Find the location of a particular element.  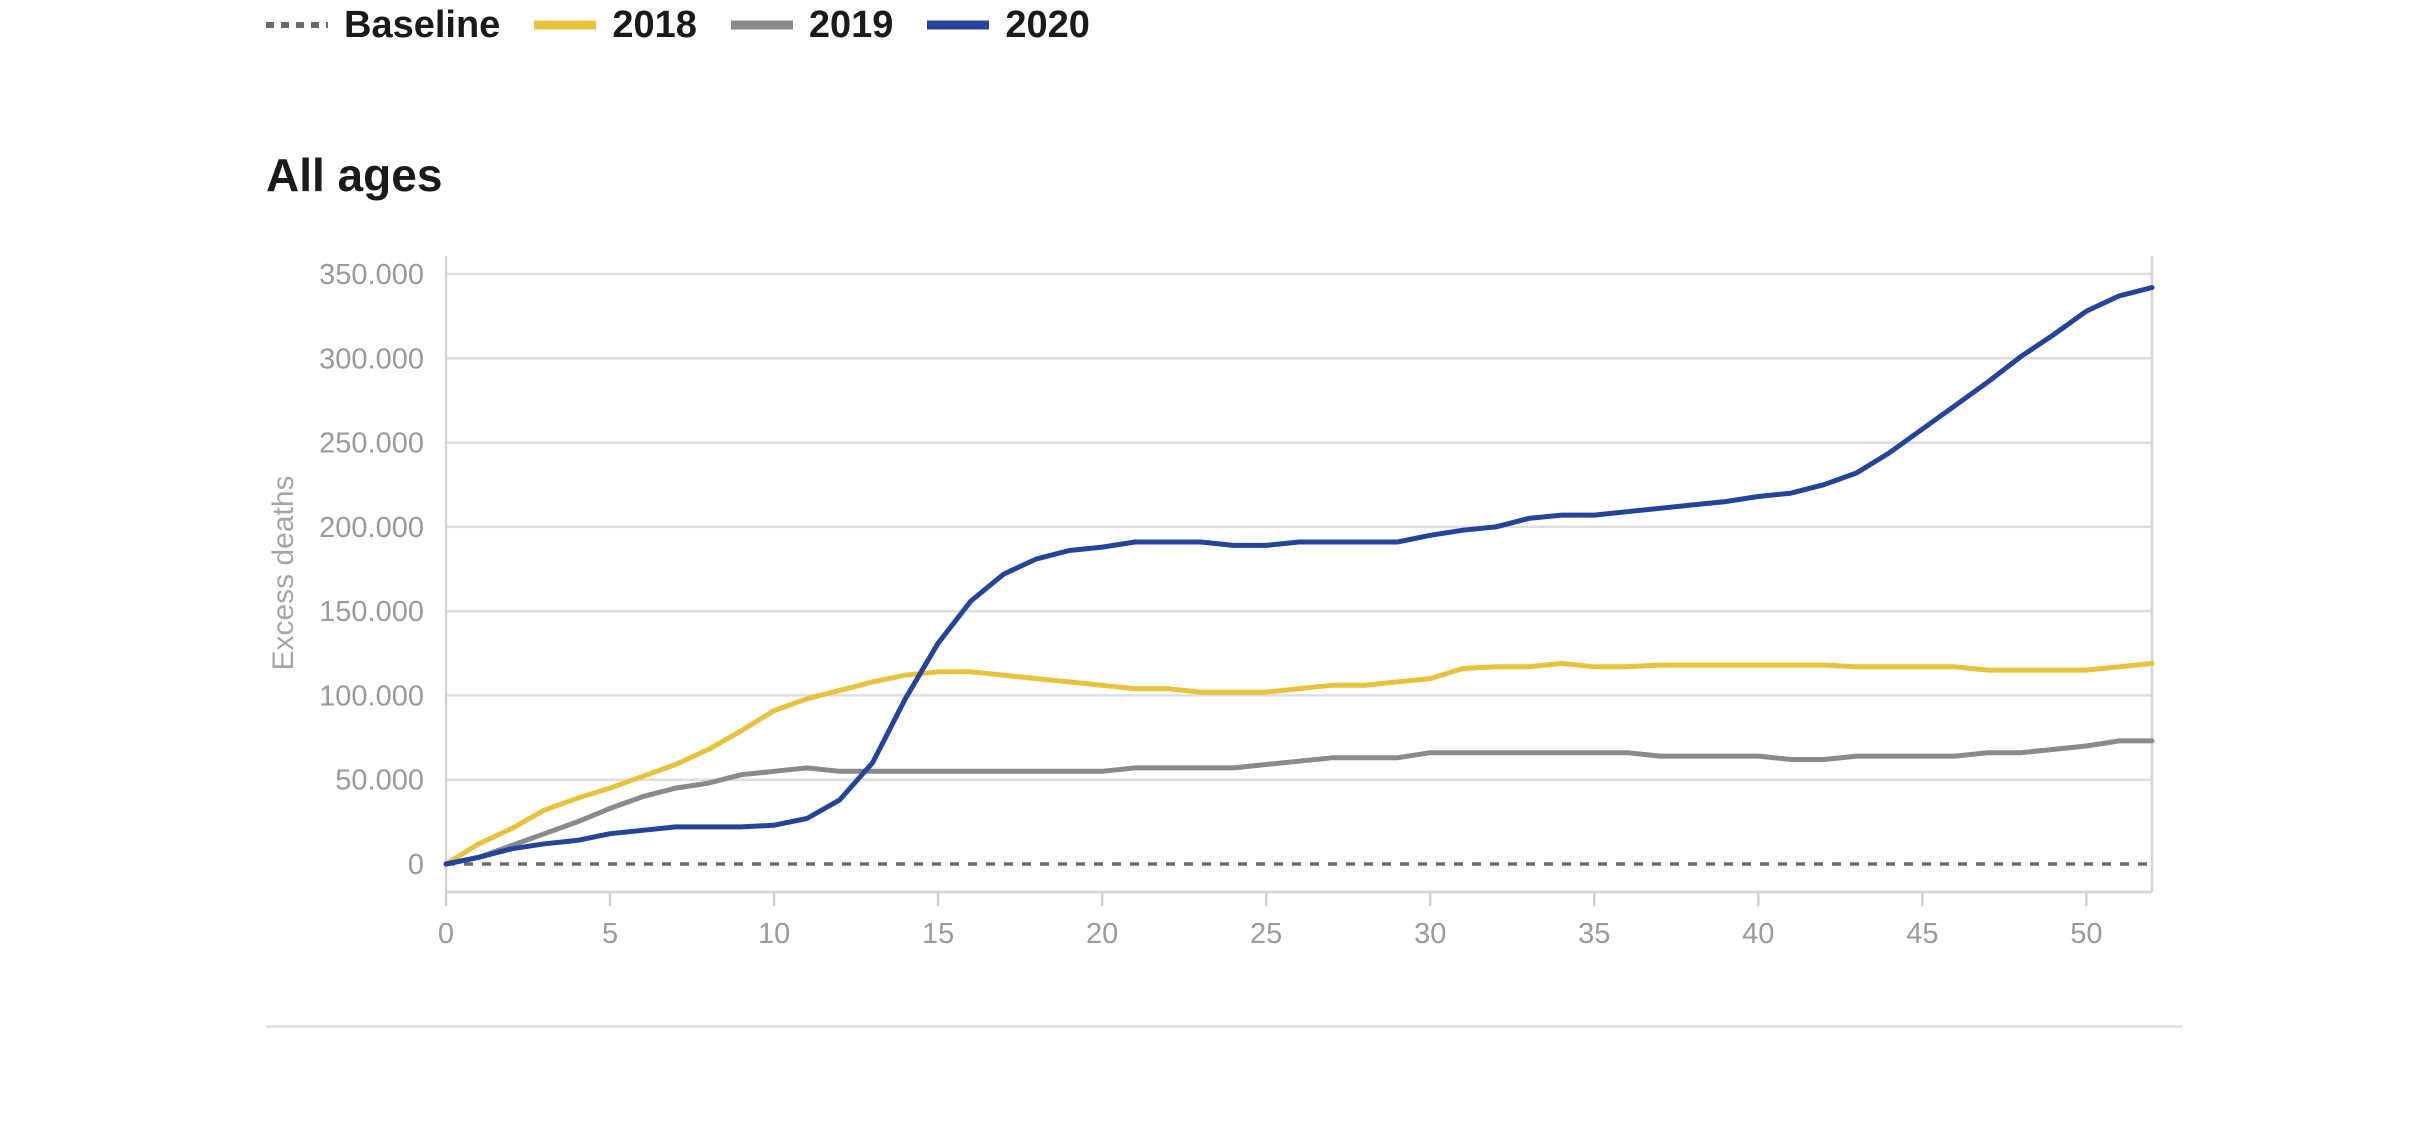

x-tick-label: 45 is located at coordinates (1922, 934).